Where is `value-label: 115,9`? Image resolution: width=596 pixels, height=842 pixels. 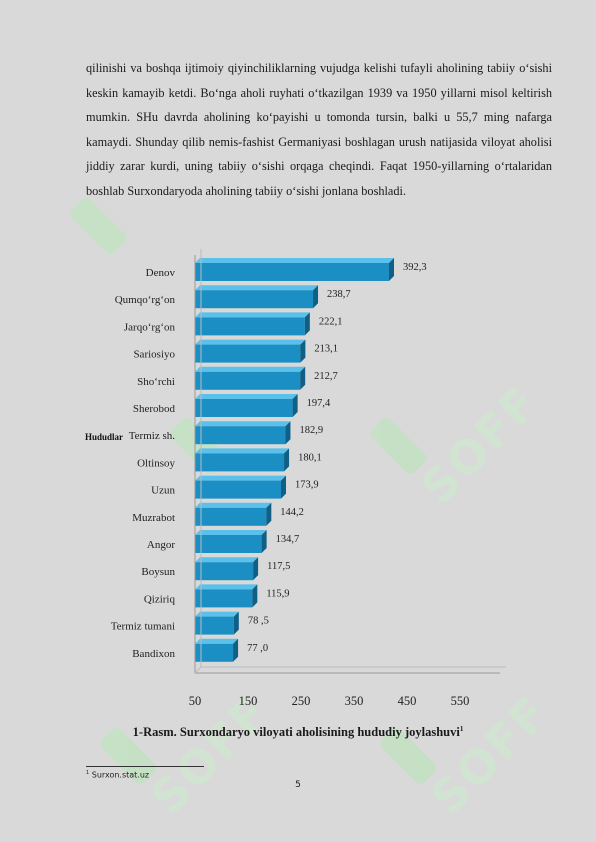 value-label: 115,9 is located at coordinates (277, 593).